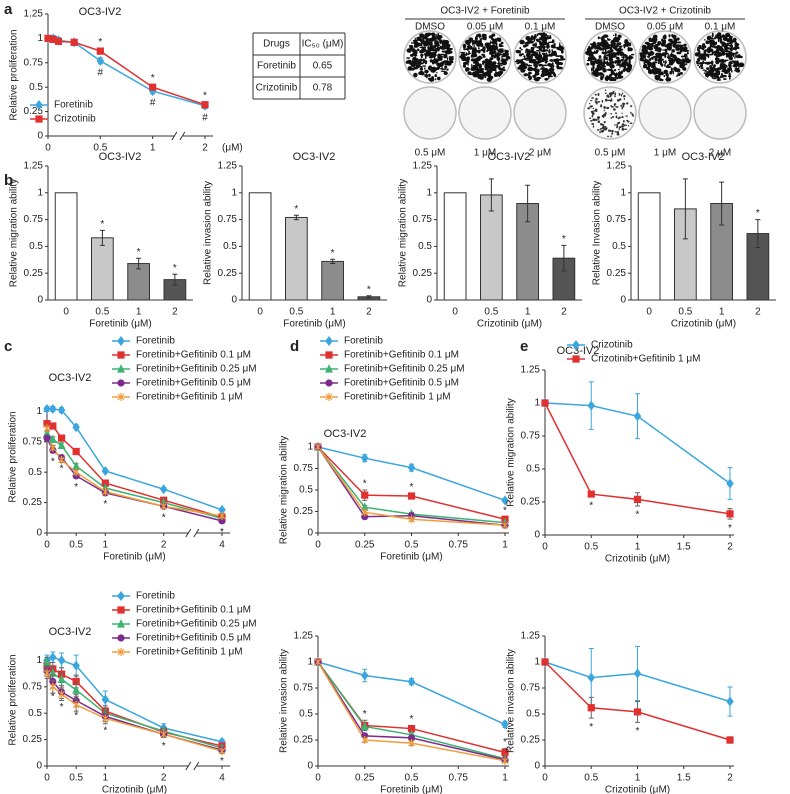  What do you see at coordinates (304, 636) in the screenshot?
I see `y-tick-label: 1.25` at bounding box center [304, 636].